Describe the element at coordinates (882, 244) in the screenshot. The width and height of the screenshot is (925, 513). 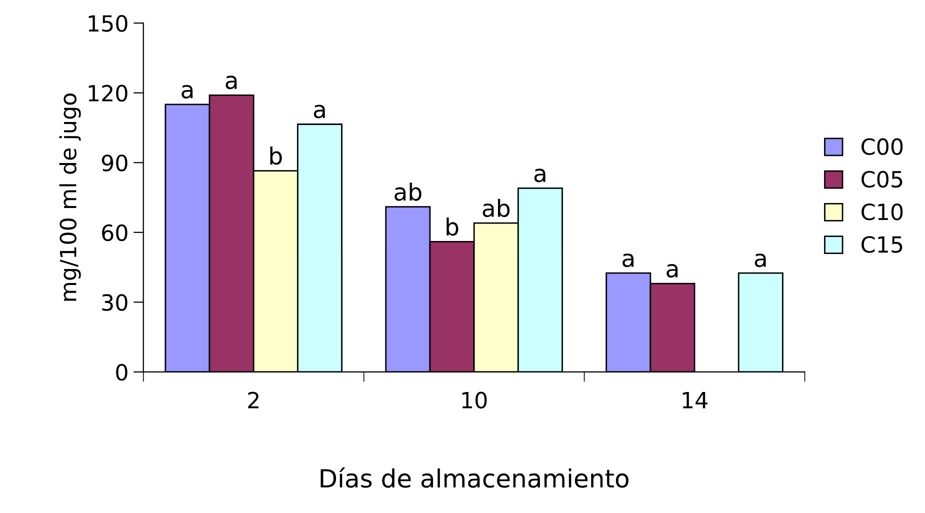
I see `legend-label: C15` at that location.